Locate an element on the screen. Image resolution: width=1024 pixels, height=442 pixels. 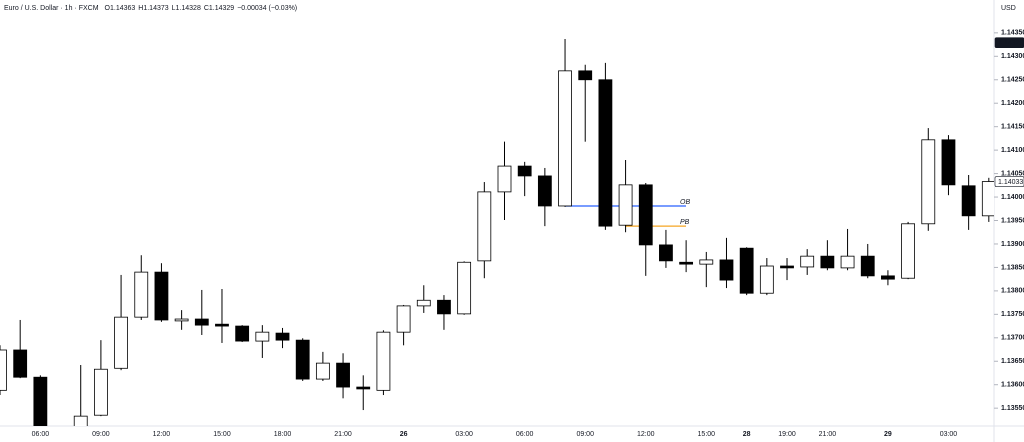
header-text: Euro / U.S. Dollar · 1h · FXCM is located at coordinates (51, 8).